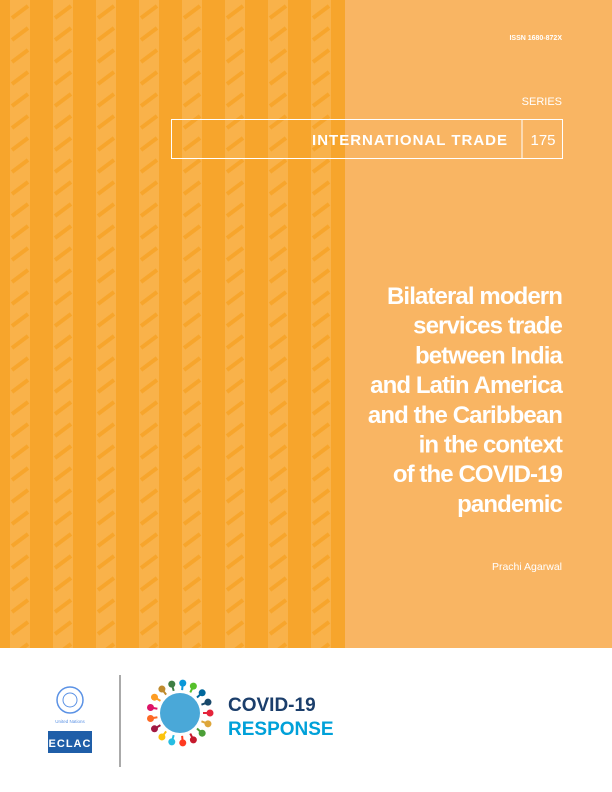 The height and width of the screenshot is (792, 612). Describe the element at coordinates (70, 721) in the screenshot. I see `un-name: United Nations` at that location.